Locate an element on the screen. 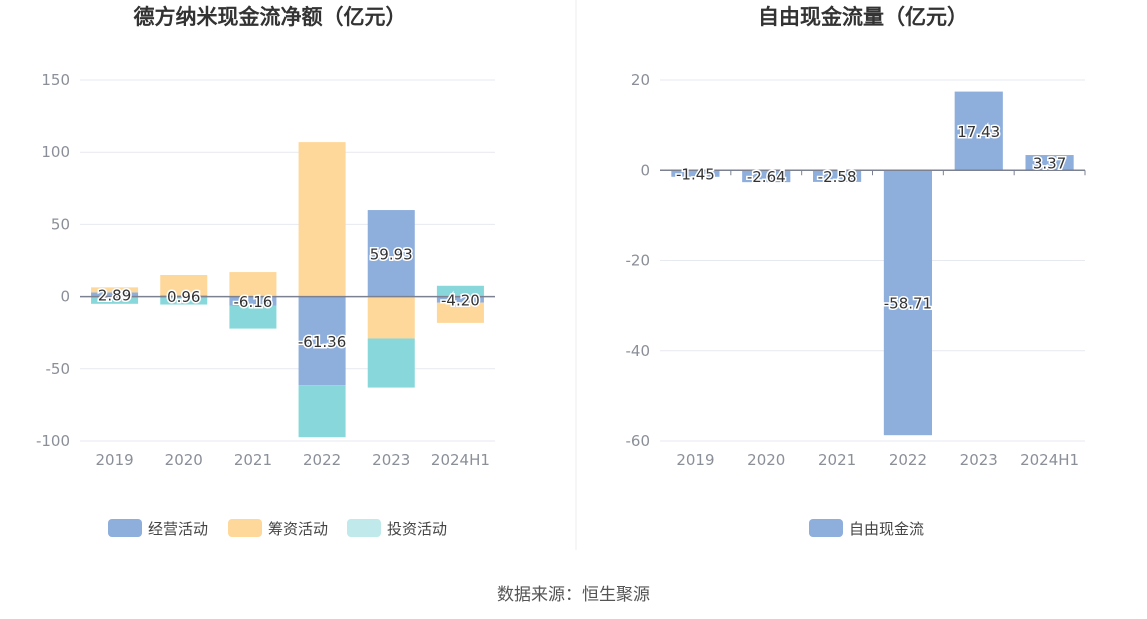  data-label: -2.64 is located at coordinates (766, 177).